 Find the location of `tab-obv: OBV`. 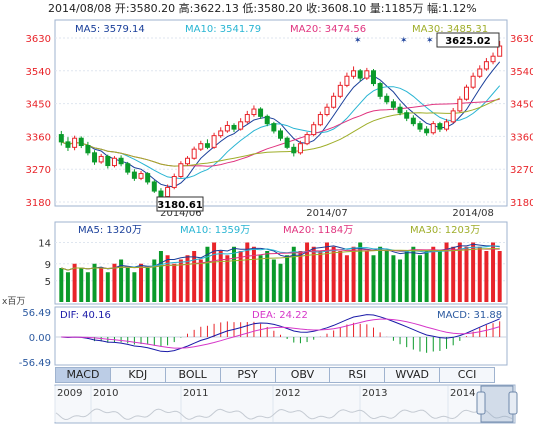

tab-obv: OBV is located at coordinates (303, 375).